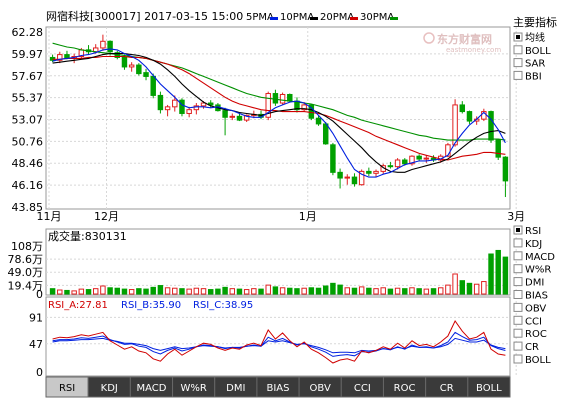 Image resolution: width=575 pixels, height=400 pixels. I want to click on tab-roc: ROC, so click(404, 387).